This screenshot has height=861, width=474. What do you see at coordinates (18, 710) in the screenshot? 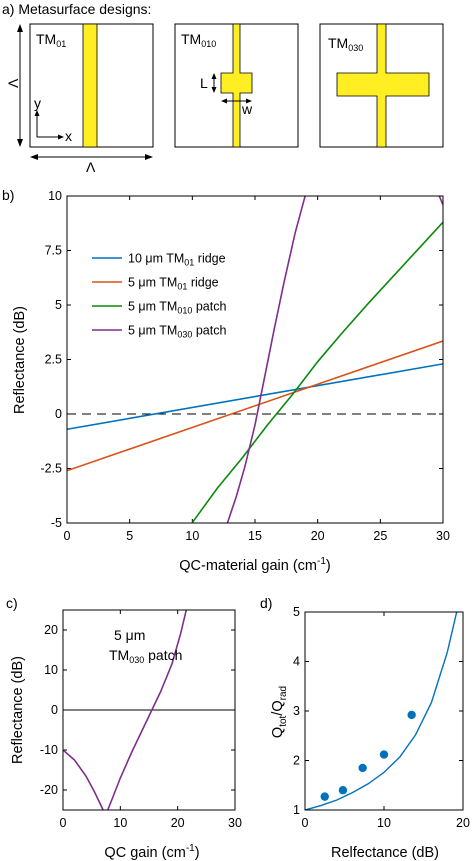
I see `panel-c-ylabel: Reflectance (dB)` at bounding box center [18, 710].